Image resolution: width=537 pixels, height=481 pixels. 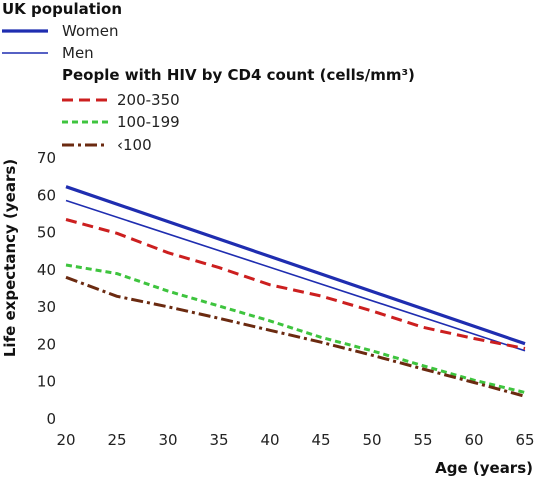 What do you see at coordinates (148, 122) in the screenshot?
I see `legend-label-100-199: 100-199` at bounding box center [148, 122].